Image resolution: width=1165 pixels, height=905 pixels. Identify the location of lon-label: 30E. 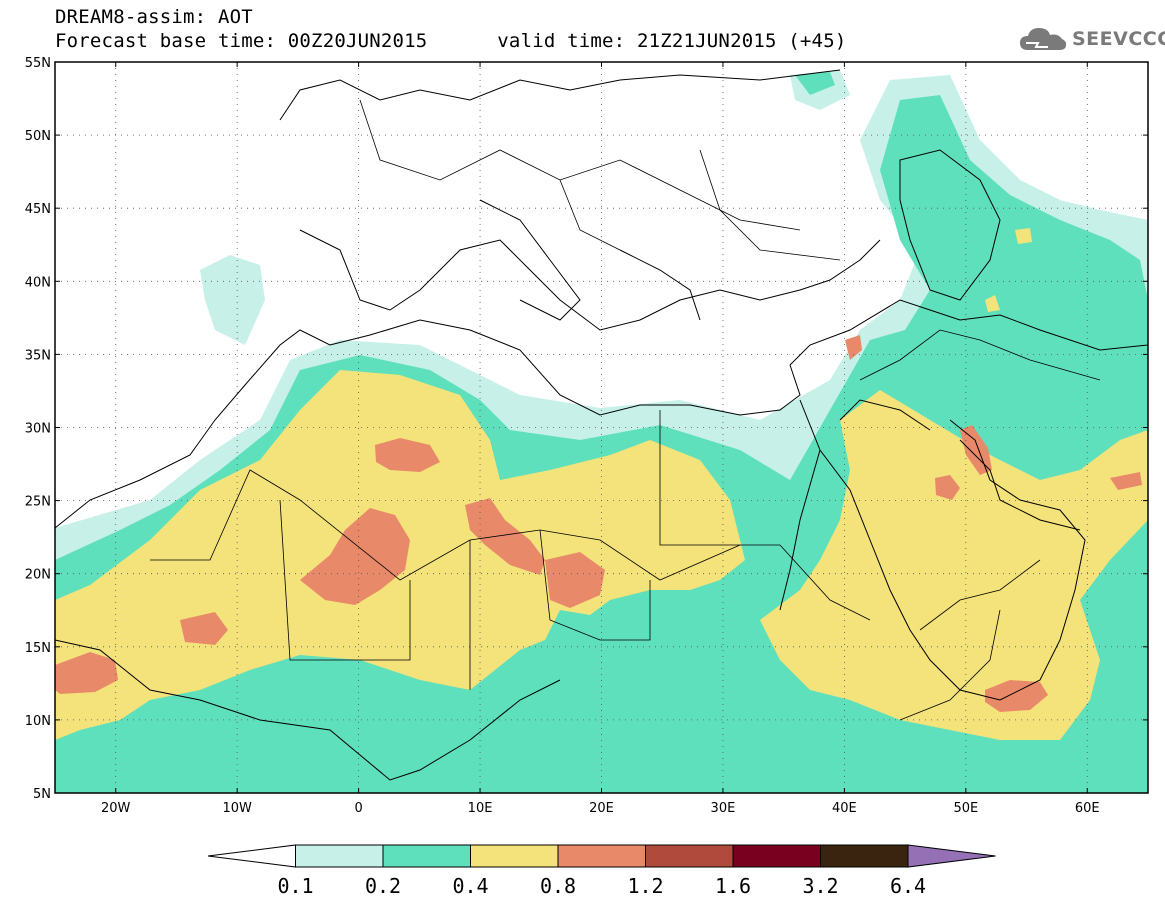
(723, 808).